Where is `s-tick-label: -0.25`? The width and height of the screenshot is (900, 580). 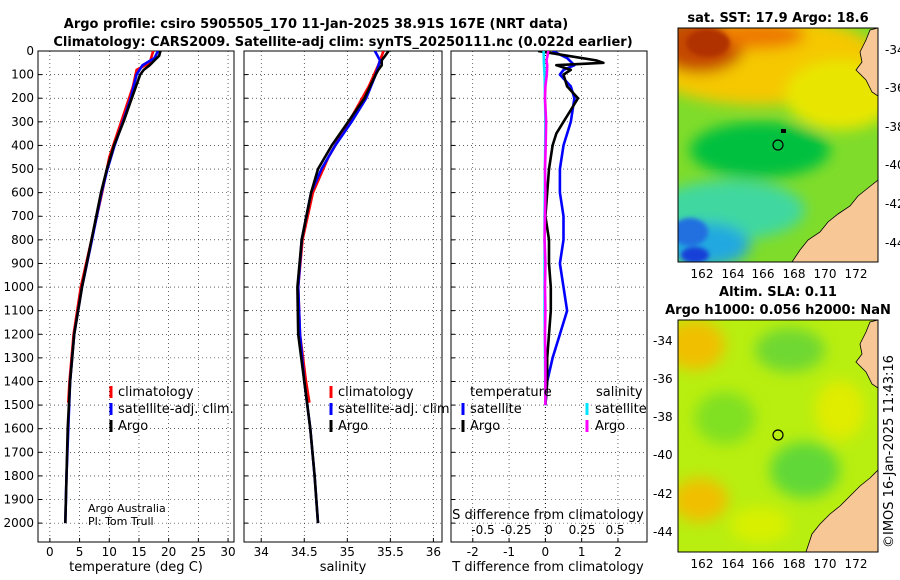
s-tick-label: -0.25 is located at coordinates (515, 530).